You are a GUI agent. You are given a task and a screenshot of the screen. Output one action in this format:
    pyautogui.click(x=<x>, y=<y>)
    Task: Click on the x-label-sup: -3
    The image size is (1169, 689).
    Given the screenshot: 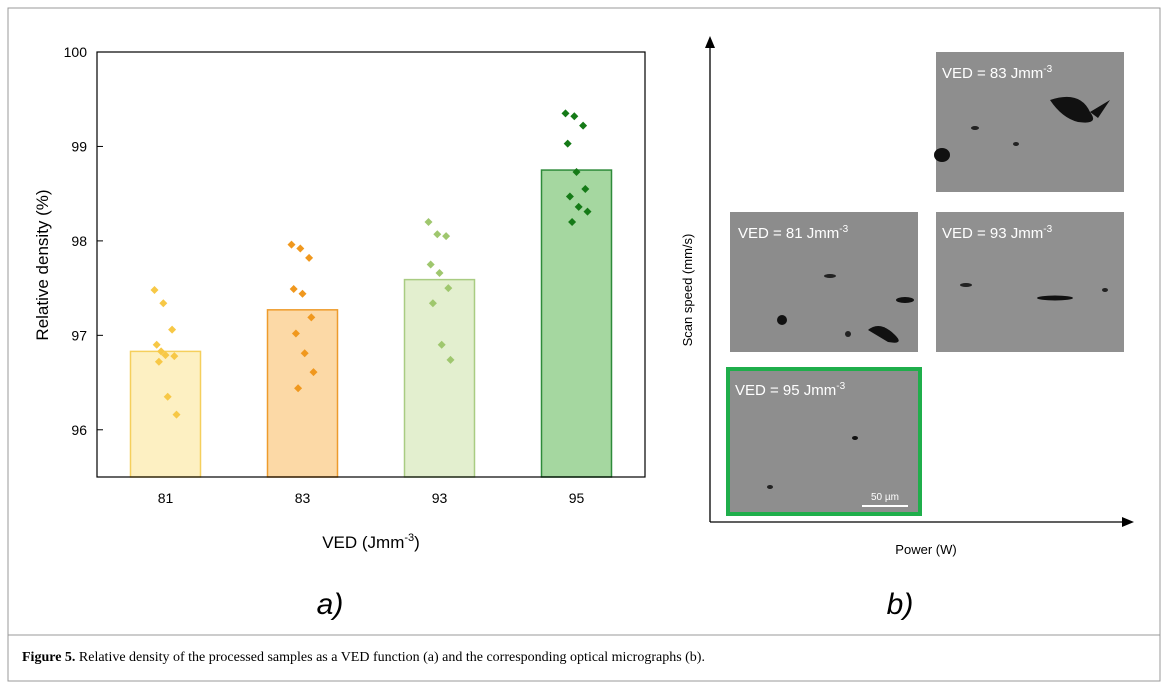 What is the action you would take?
    pyautogui.click(x=409, y=538)
    